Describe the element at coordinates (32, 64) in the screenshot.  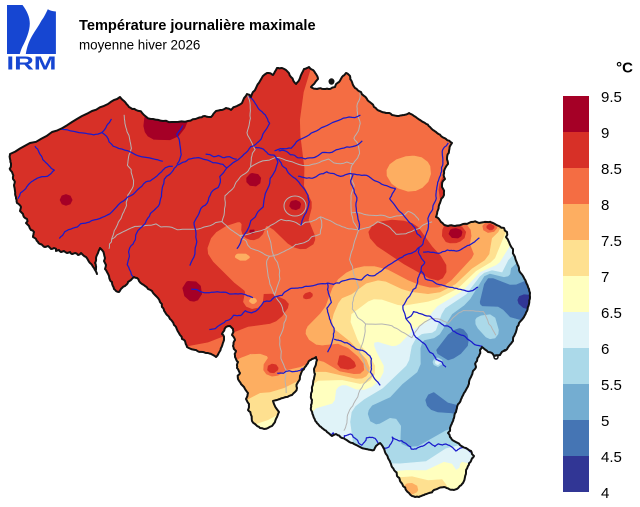
I see `svg-text: IRM` at that location.